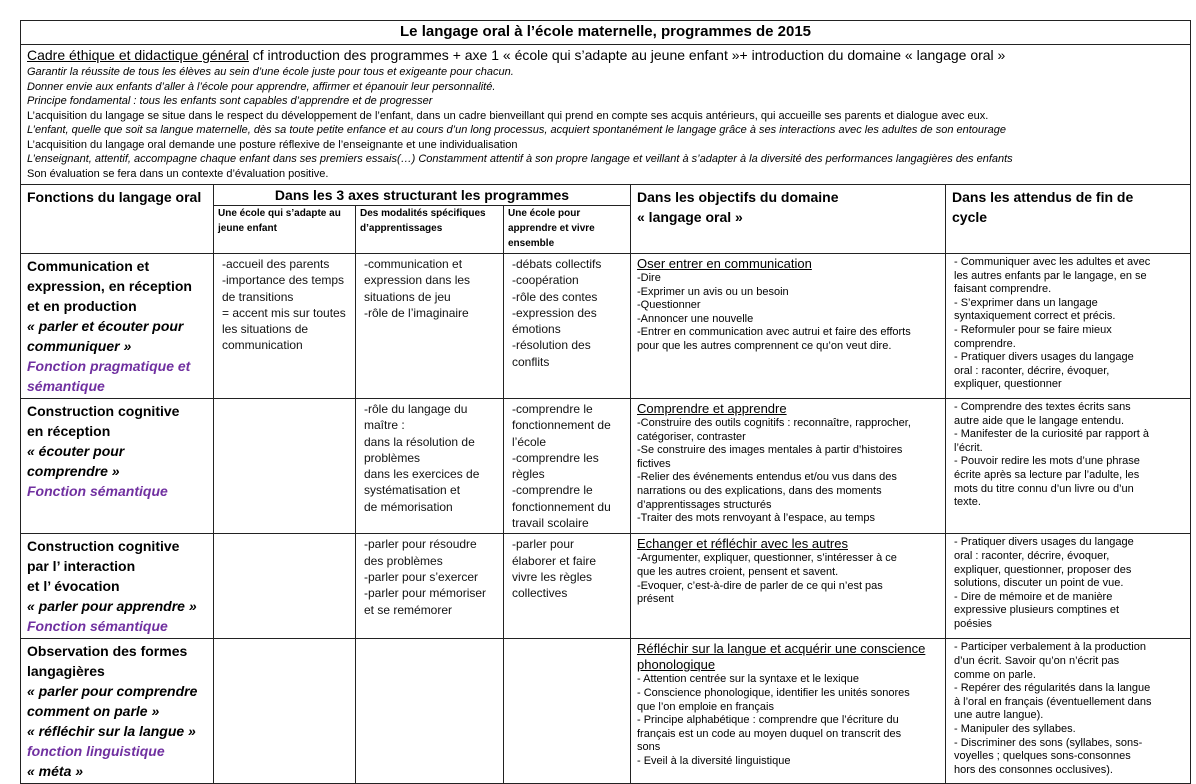 This screenshot has height=784, width=1196. Describe the element at coordinates (1048, 742) in the screenshot. I see `expected-item: - Discriminer des sons (syllabes, sons-` at that location.